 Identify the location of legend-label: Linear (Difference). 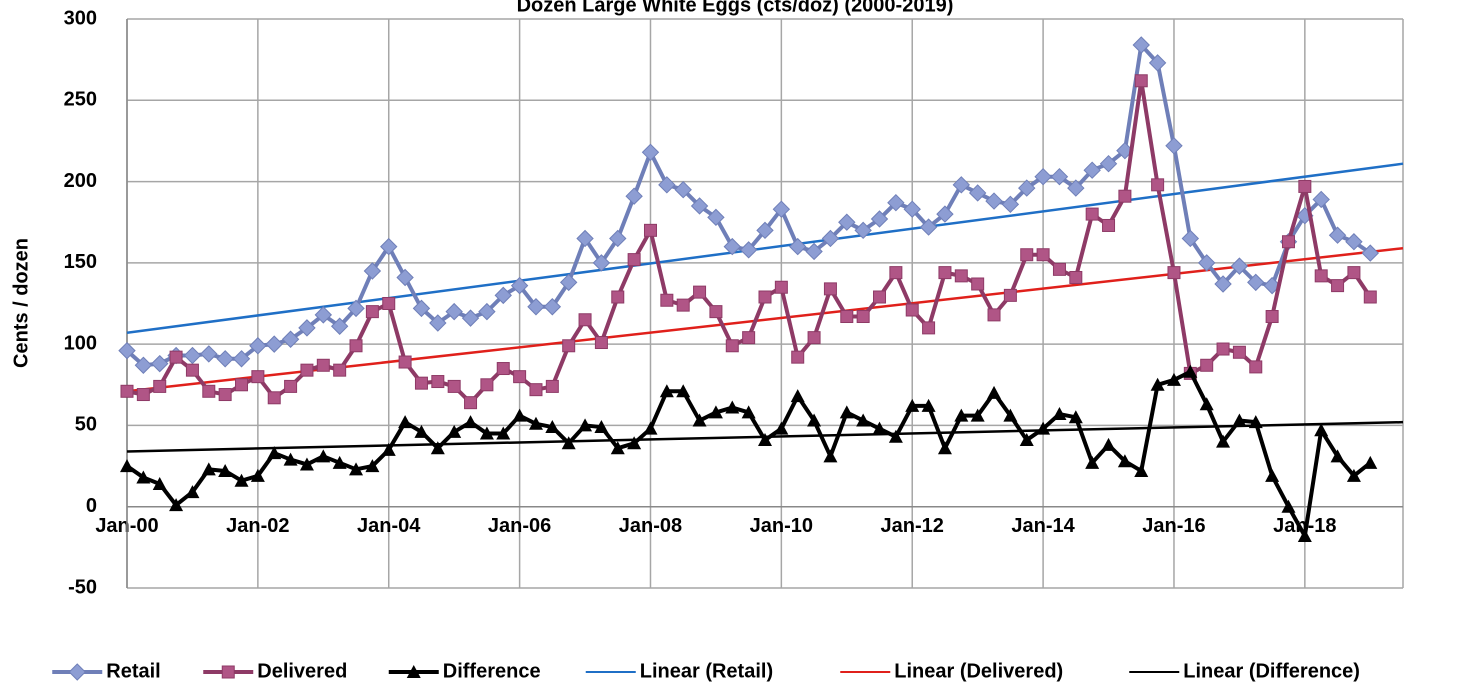
(1271, 671).